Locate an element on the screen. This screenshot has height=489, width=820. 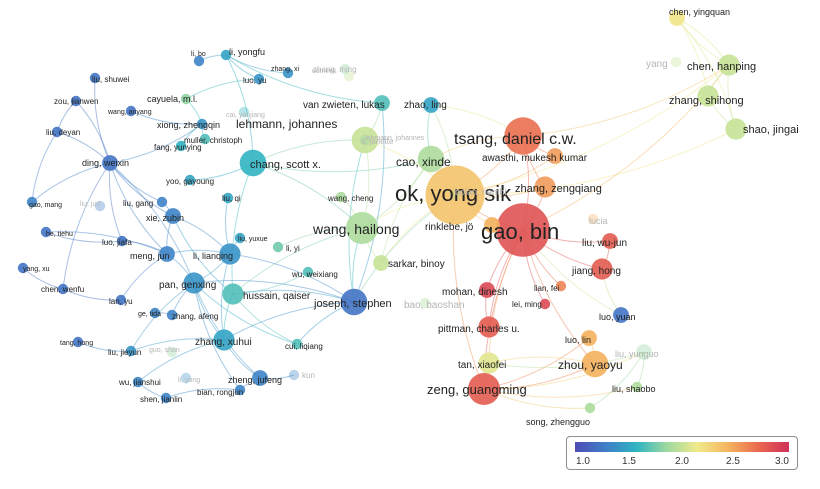
node-label-yang-xu: yang, xu is located at coordinates (36, 269).